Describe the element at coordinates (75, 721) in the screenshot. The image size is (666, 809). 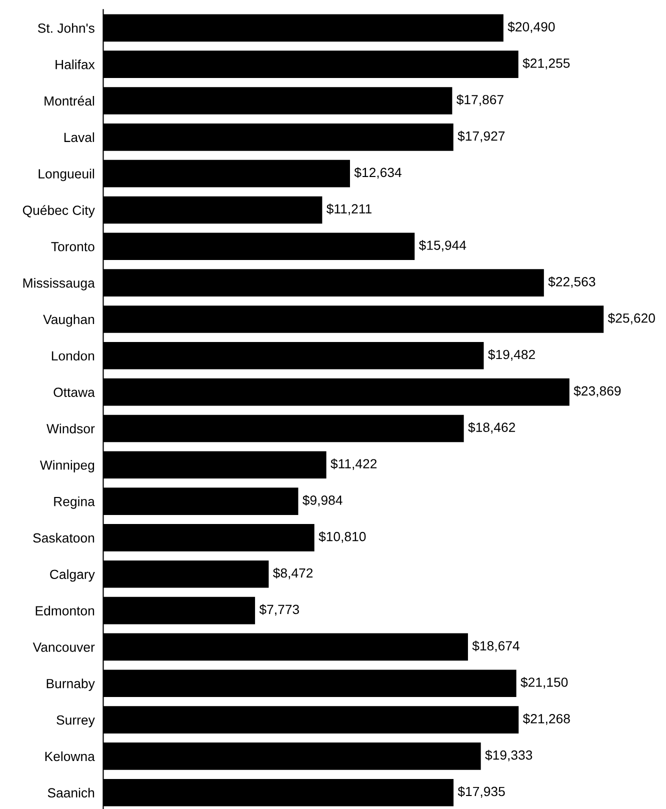
I see `y-tick-label: Surrey` at that location.